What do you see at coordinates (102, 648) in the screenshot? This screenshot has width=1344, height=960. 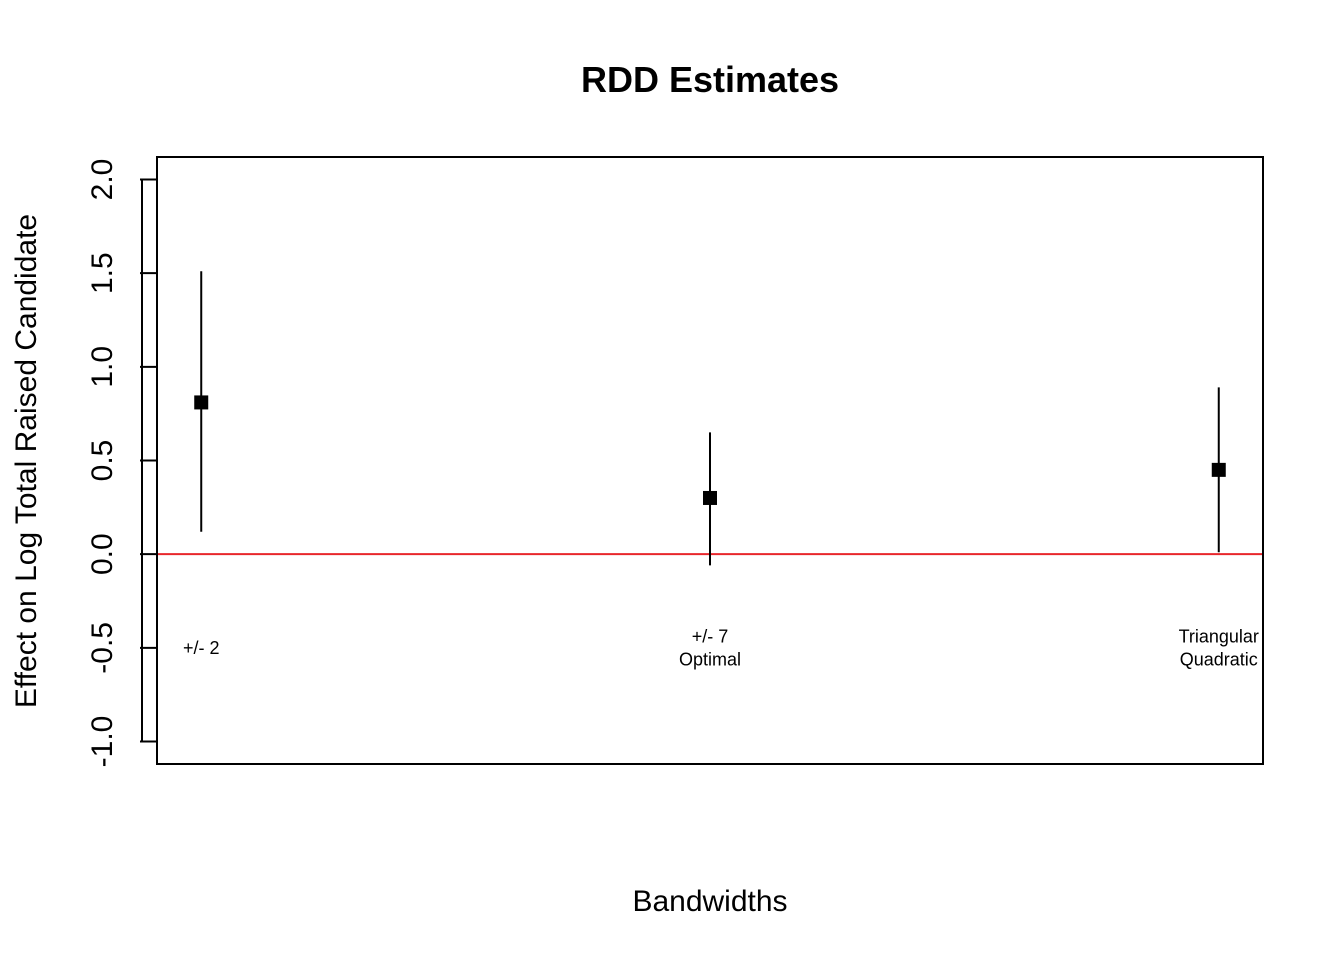 I see `y-tick-label: -0.5` at bounding box center [102, 648].